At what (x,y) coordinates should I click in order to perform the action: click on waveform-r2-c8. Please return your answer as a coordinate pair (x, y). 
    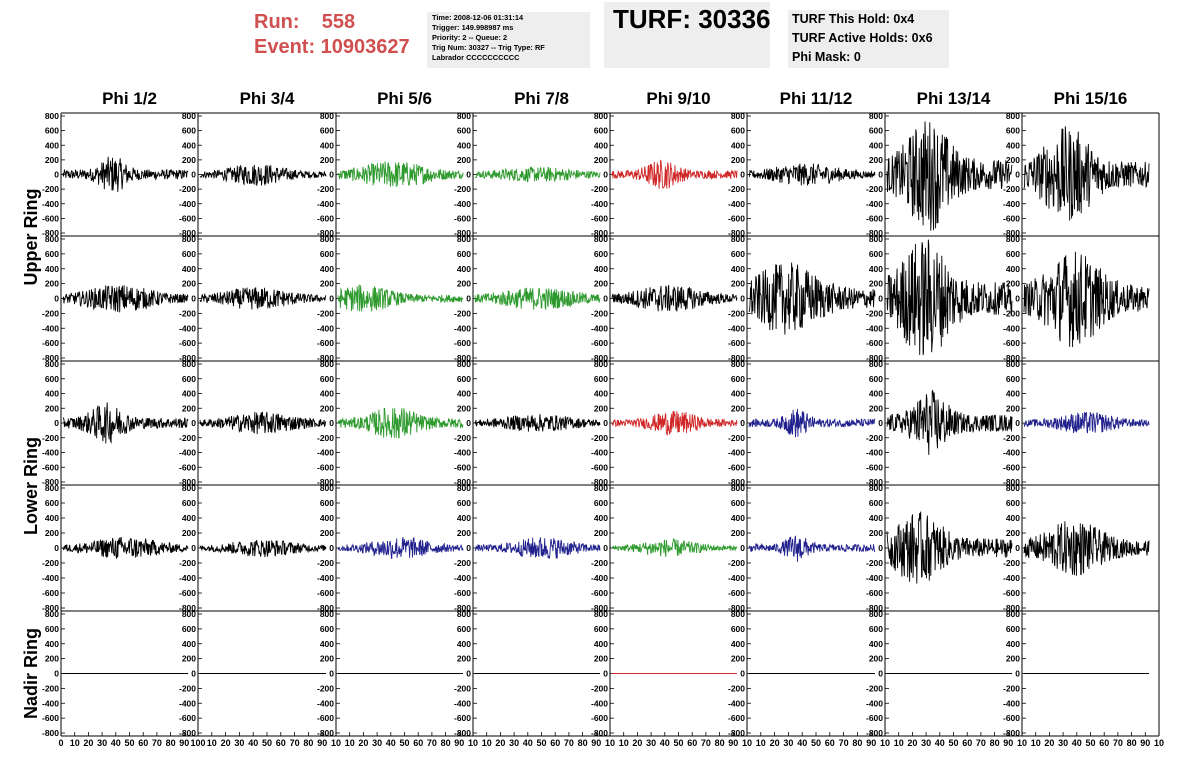
    Looking at the image, I should click on (1086, 299).